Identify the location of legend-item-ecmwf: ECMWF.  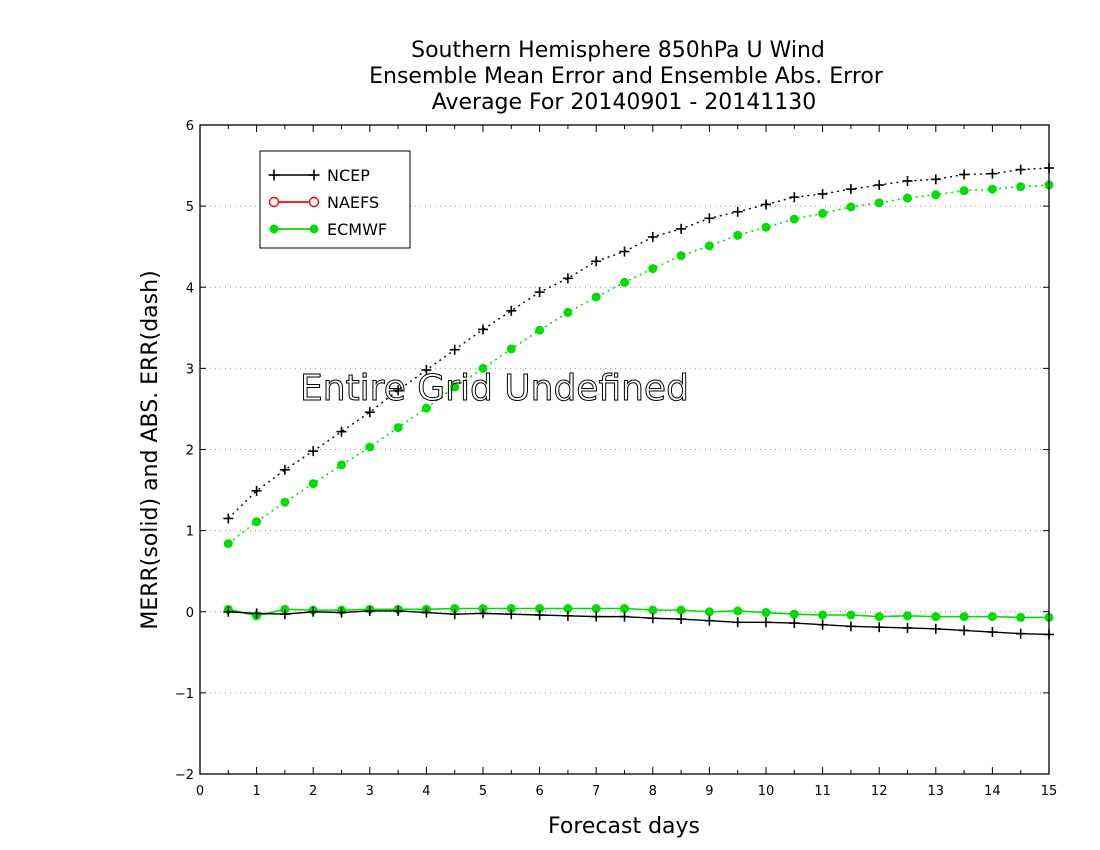
(328, 229).